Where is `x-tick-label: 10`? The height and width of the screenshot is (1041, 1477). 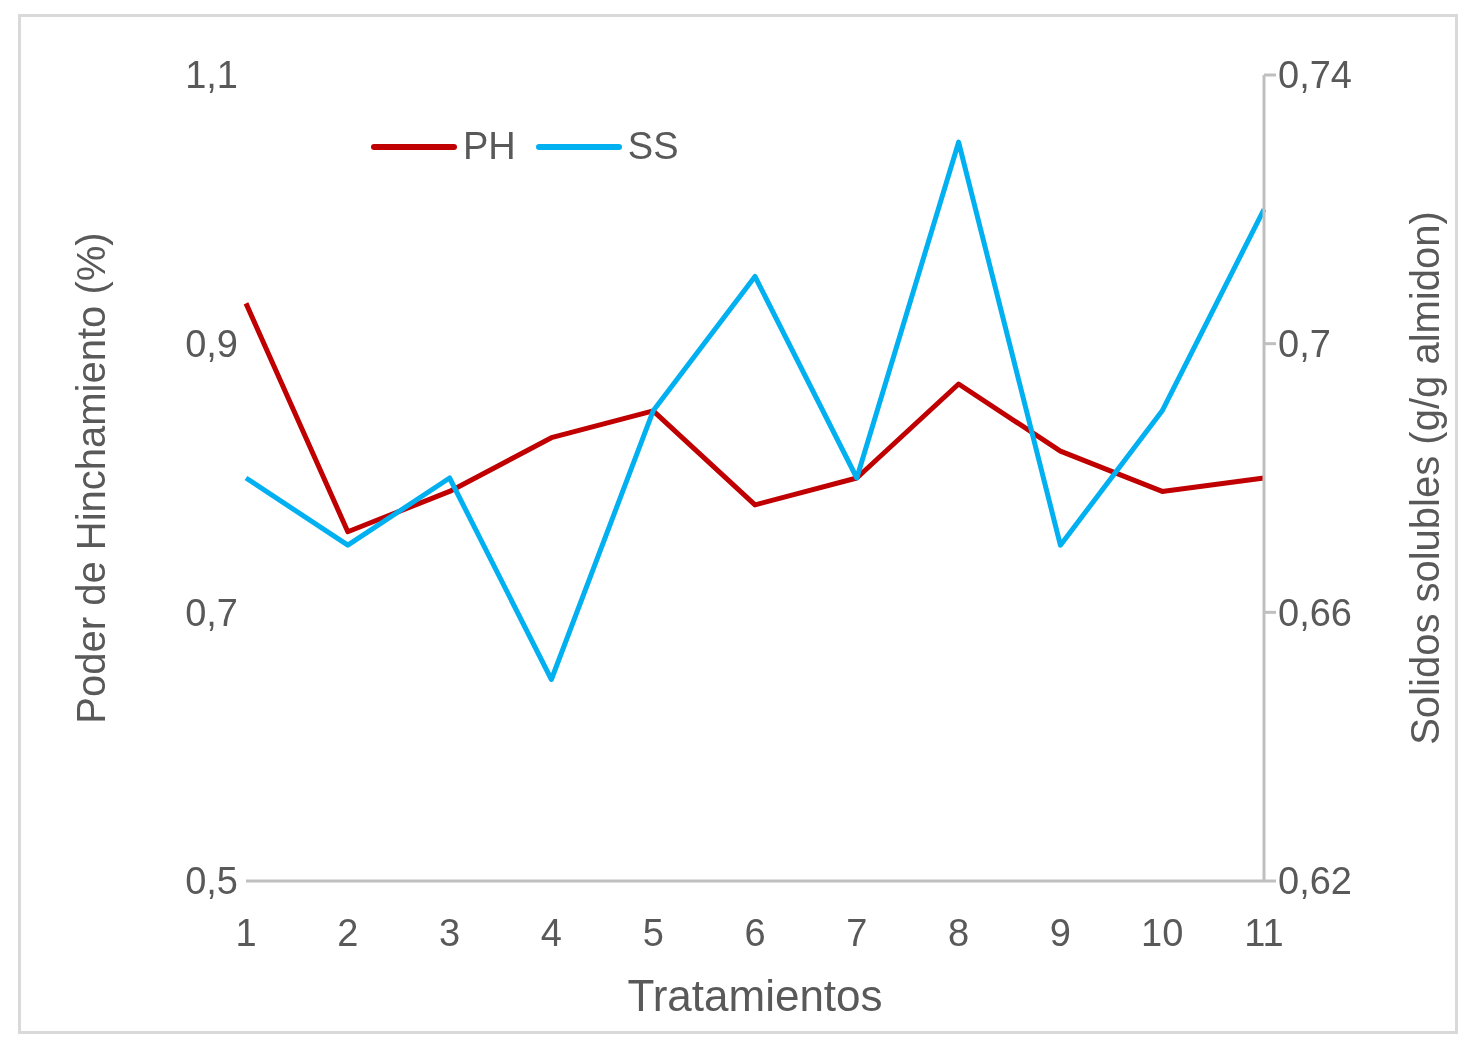 x-tick-label: 10 is located at coordinates (1162, 932).